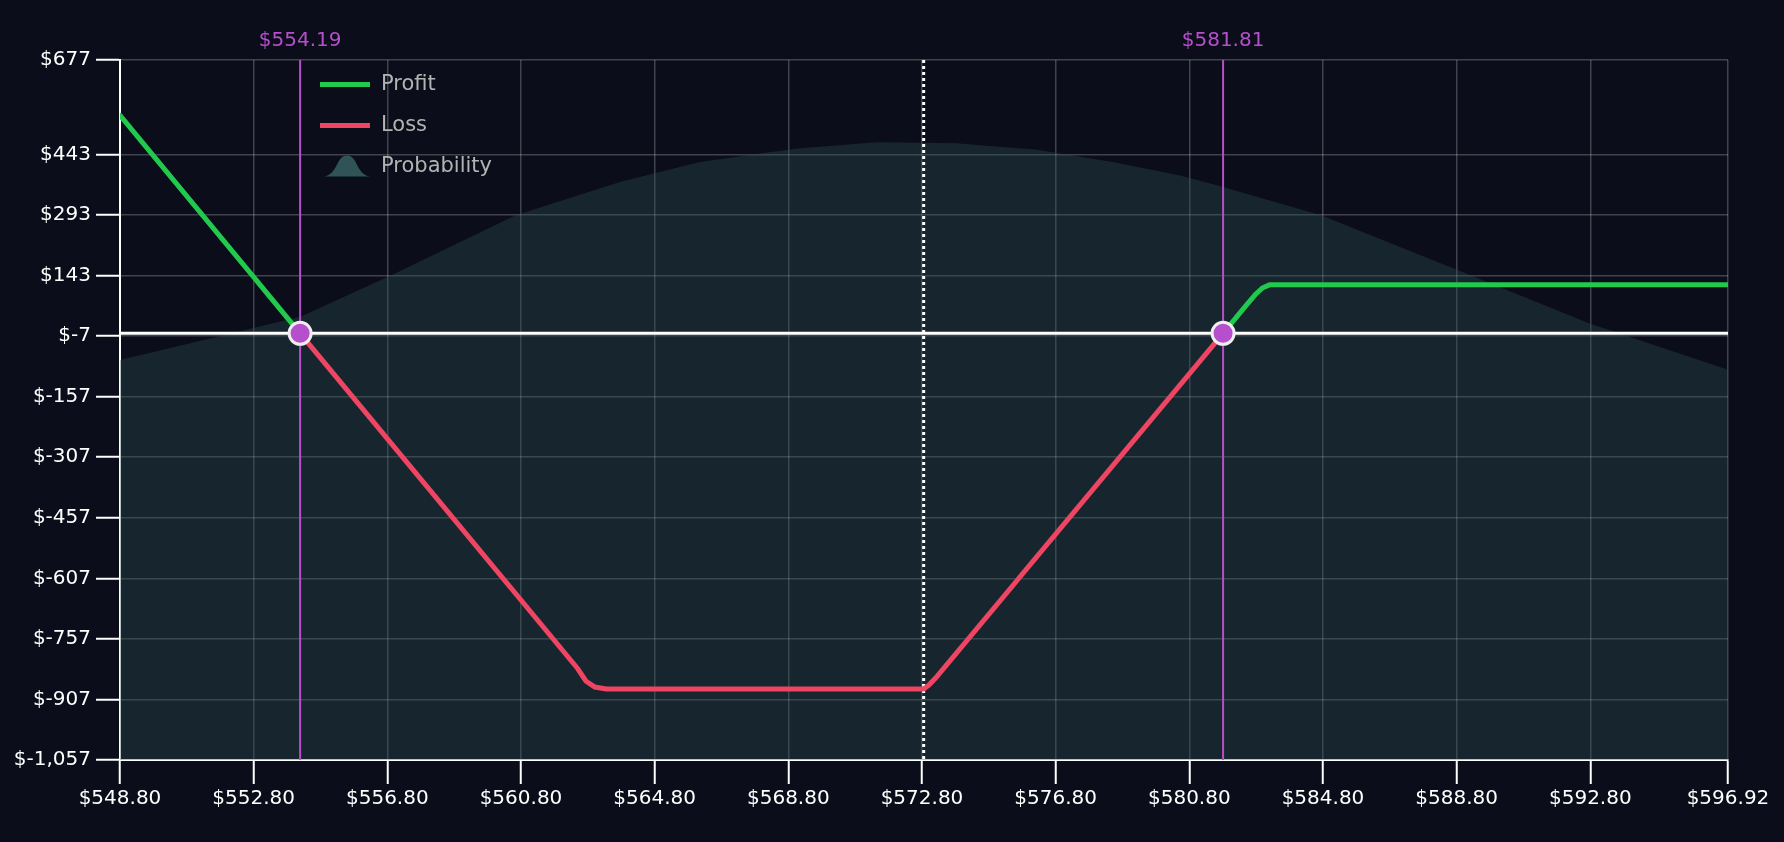 Image resolution: width=1784 pixels, height=842 pixels. I want to click on legend-label: Profit, so click(408, 82).